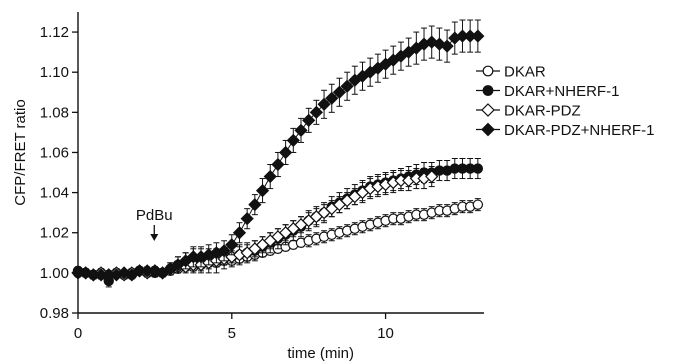 This screenshot has height=363, width=682. Describe the element at coordinates (561, 91) in the screenshot. I see `legend-label: DKAR+NHERF-1` at that location.